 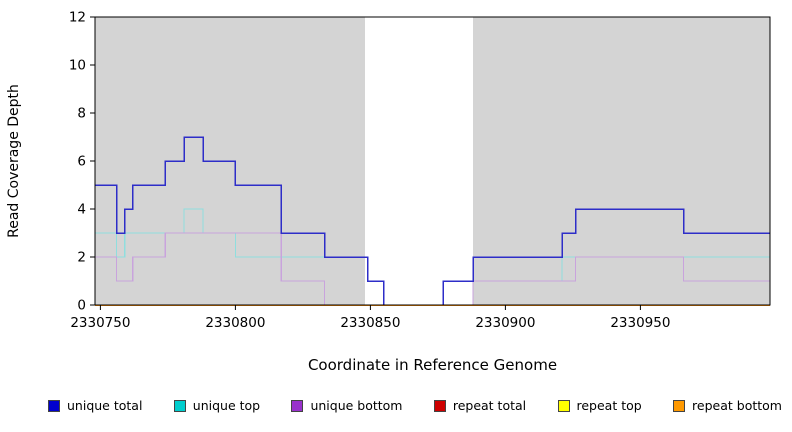 What do you see at coordinates (489, 405) in the screenshot?
I see `legend-label-repeat-total: repeat total` at bounding box center [489, 405].